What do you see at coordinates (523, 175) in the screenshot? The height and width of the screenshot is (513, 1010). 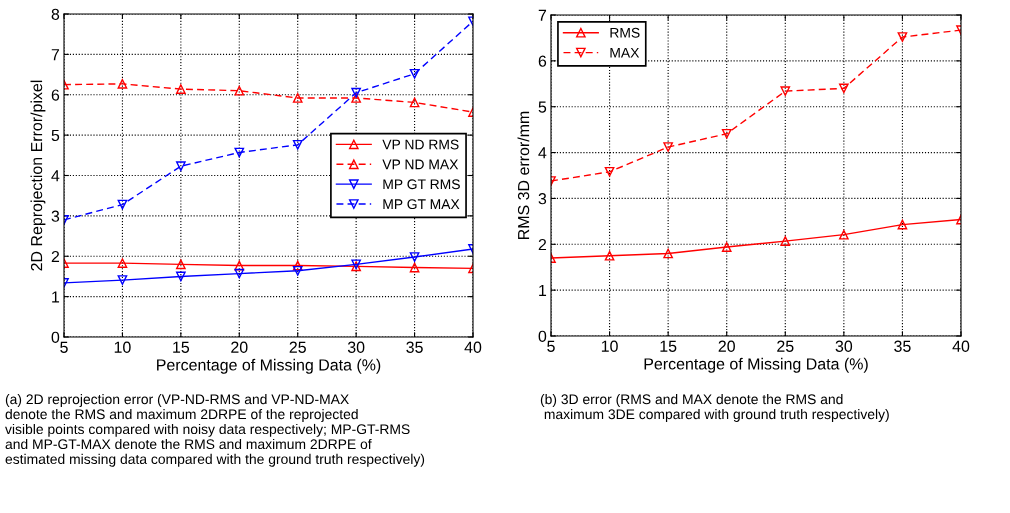 I see `y-axis-title: RMS 3D error/mm` at bounding box center [523, 175].